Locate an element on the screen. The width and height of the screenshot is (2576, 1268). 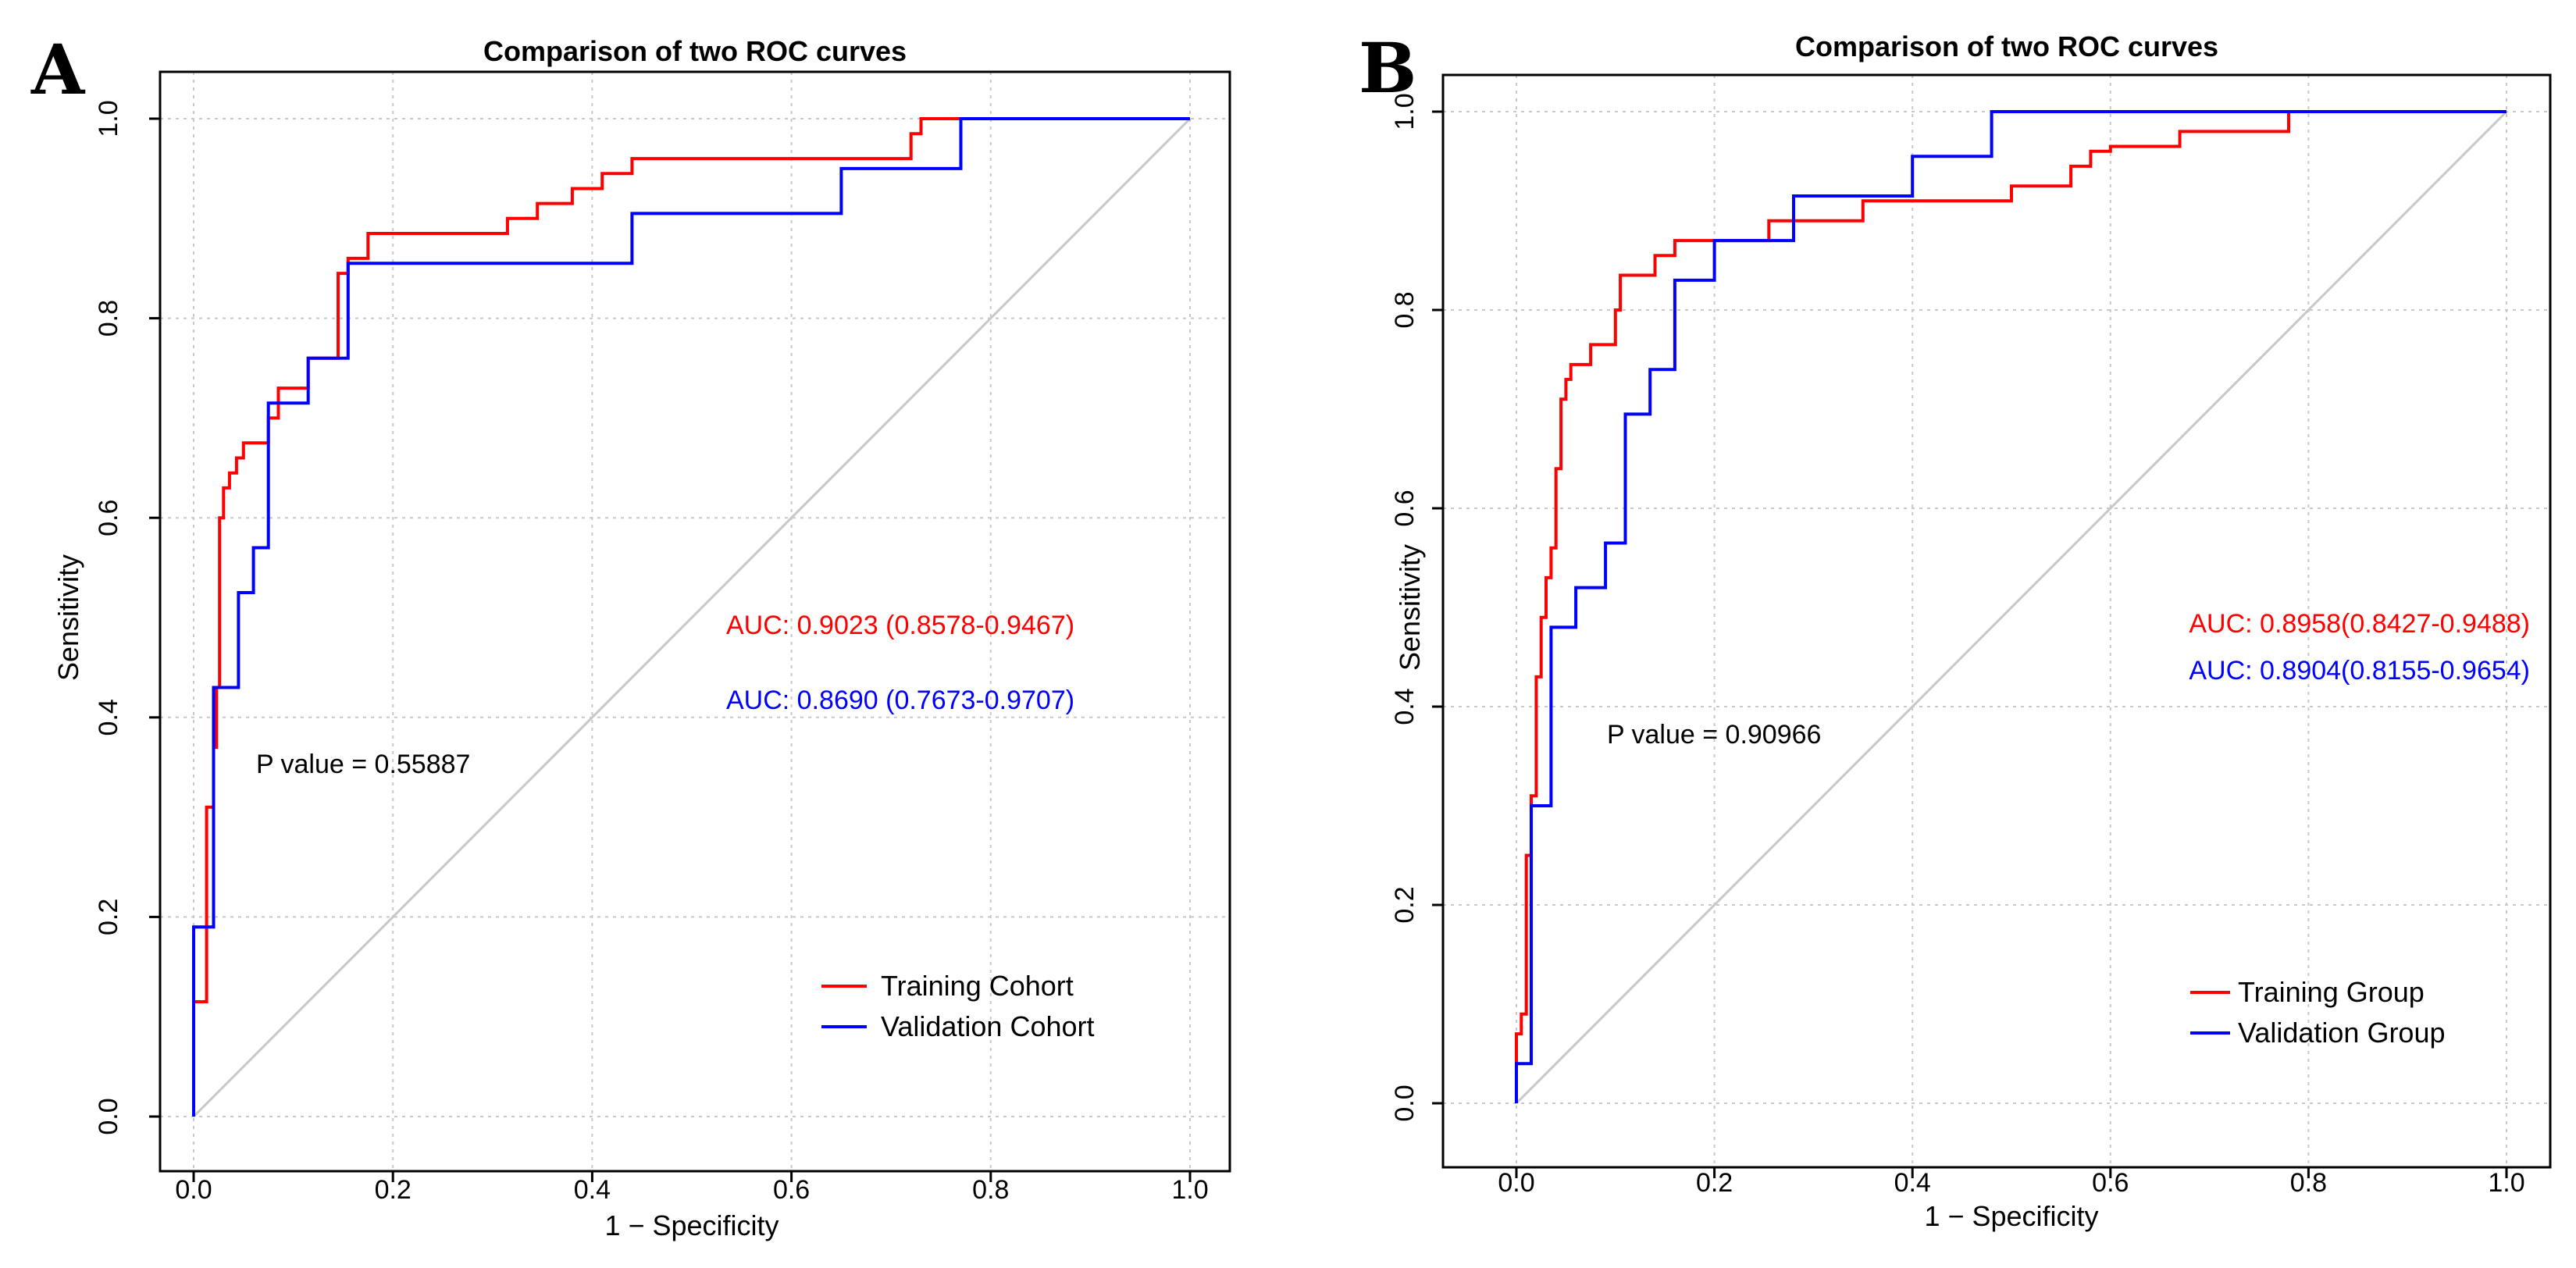
panel-letter: B is located at coordinates (1387, 68).